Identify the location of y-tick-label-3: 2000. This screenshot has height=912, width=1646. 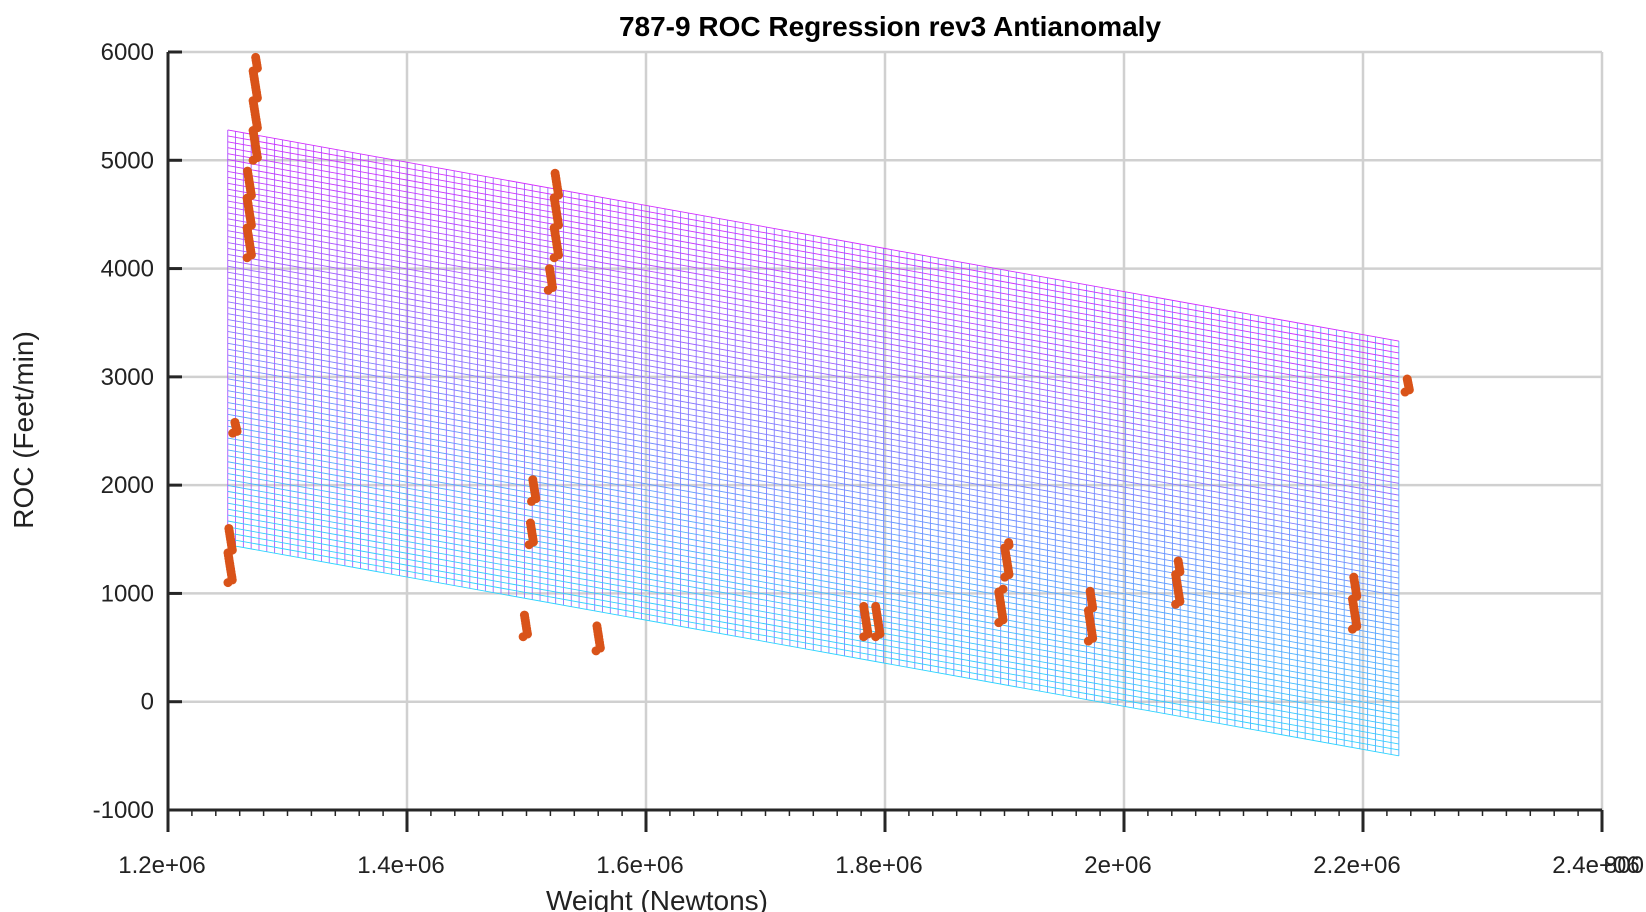
(127, 485).